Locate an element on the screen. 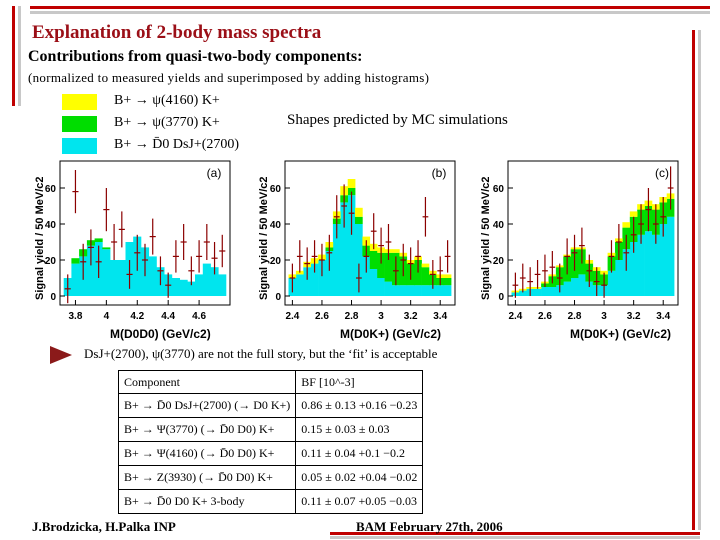 The height and width of the screenshot is (540, 720). chart-c-xlabel: M(D0K+) (GeV/c2) is located at coordinates (621, 334).